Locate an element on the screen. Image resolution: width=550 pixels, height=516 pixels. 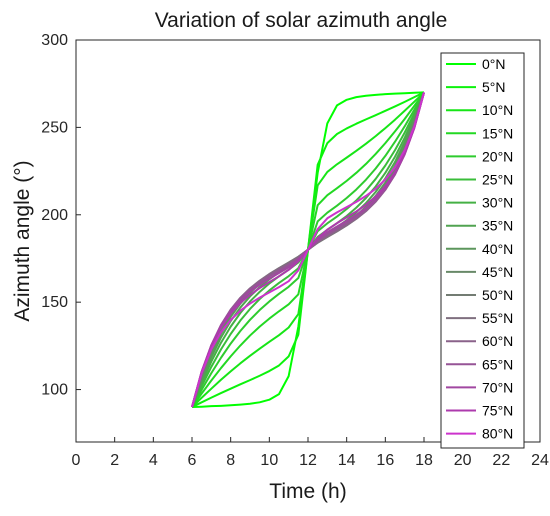
legend-label: 65°N is located at coordinates (497, 364).